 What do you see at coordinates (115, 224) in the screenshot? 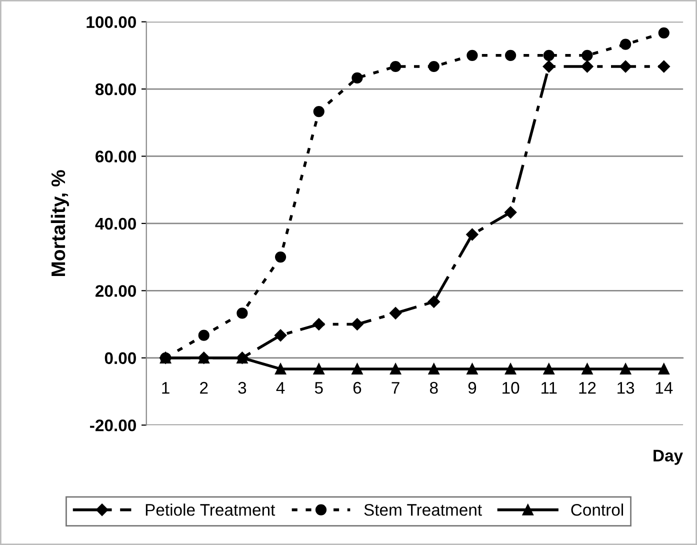
I see `y-tick-label: 40.00` at bounding box center [115, 224].